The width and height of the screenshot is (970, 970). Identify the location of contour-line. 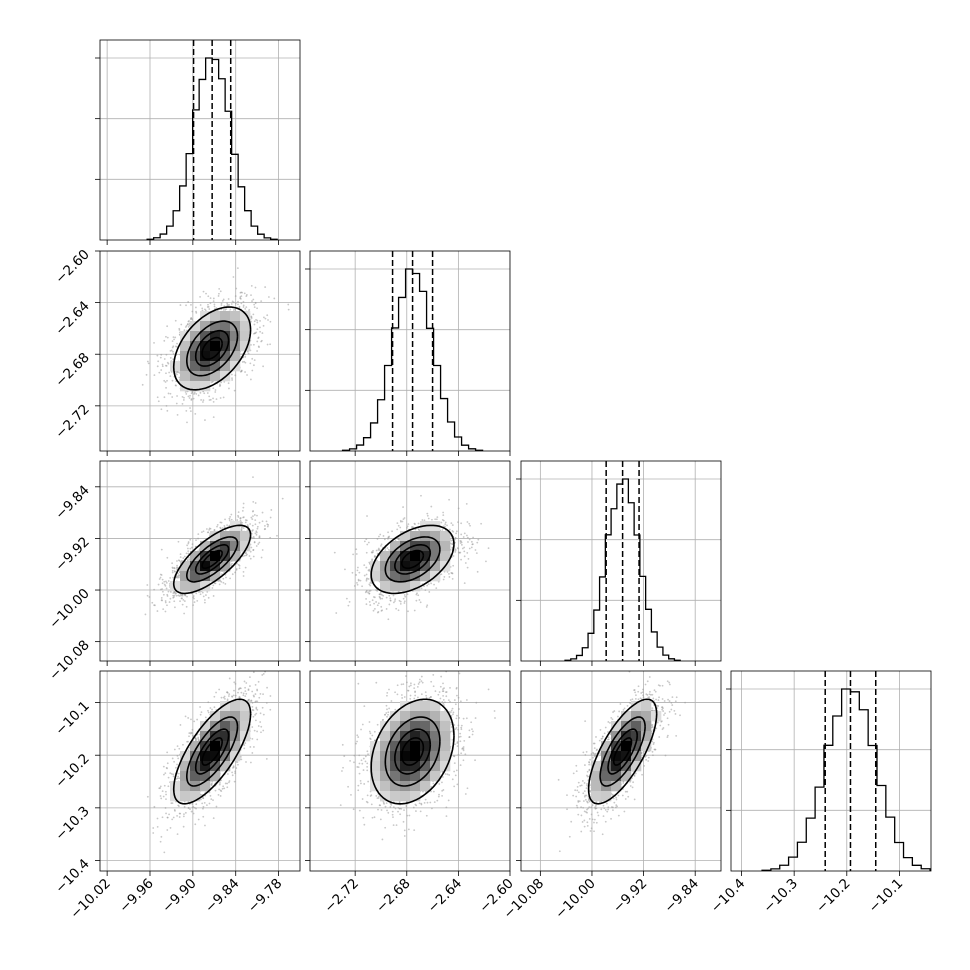
(212, 348).